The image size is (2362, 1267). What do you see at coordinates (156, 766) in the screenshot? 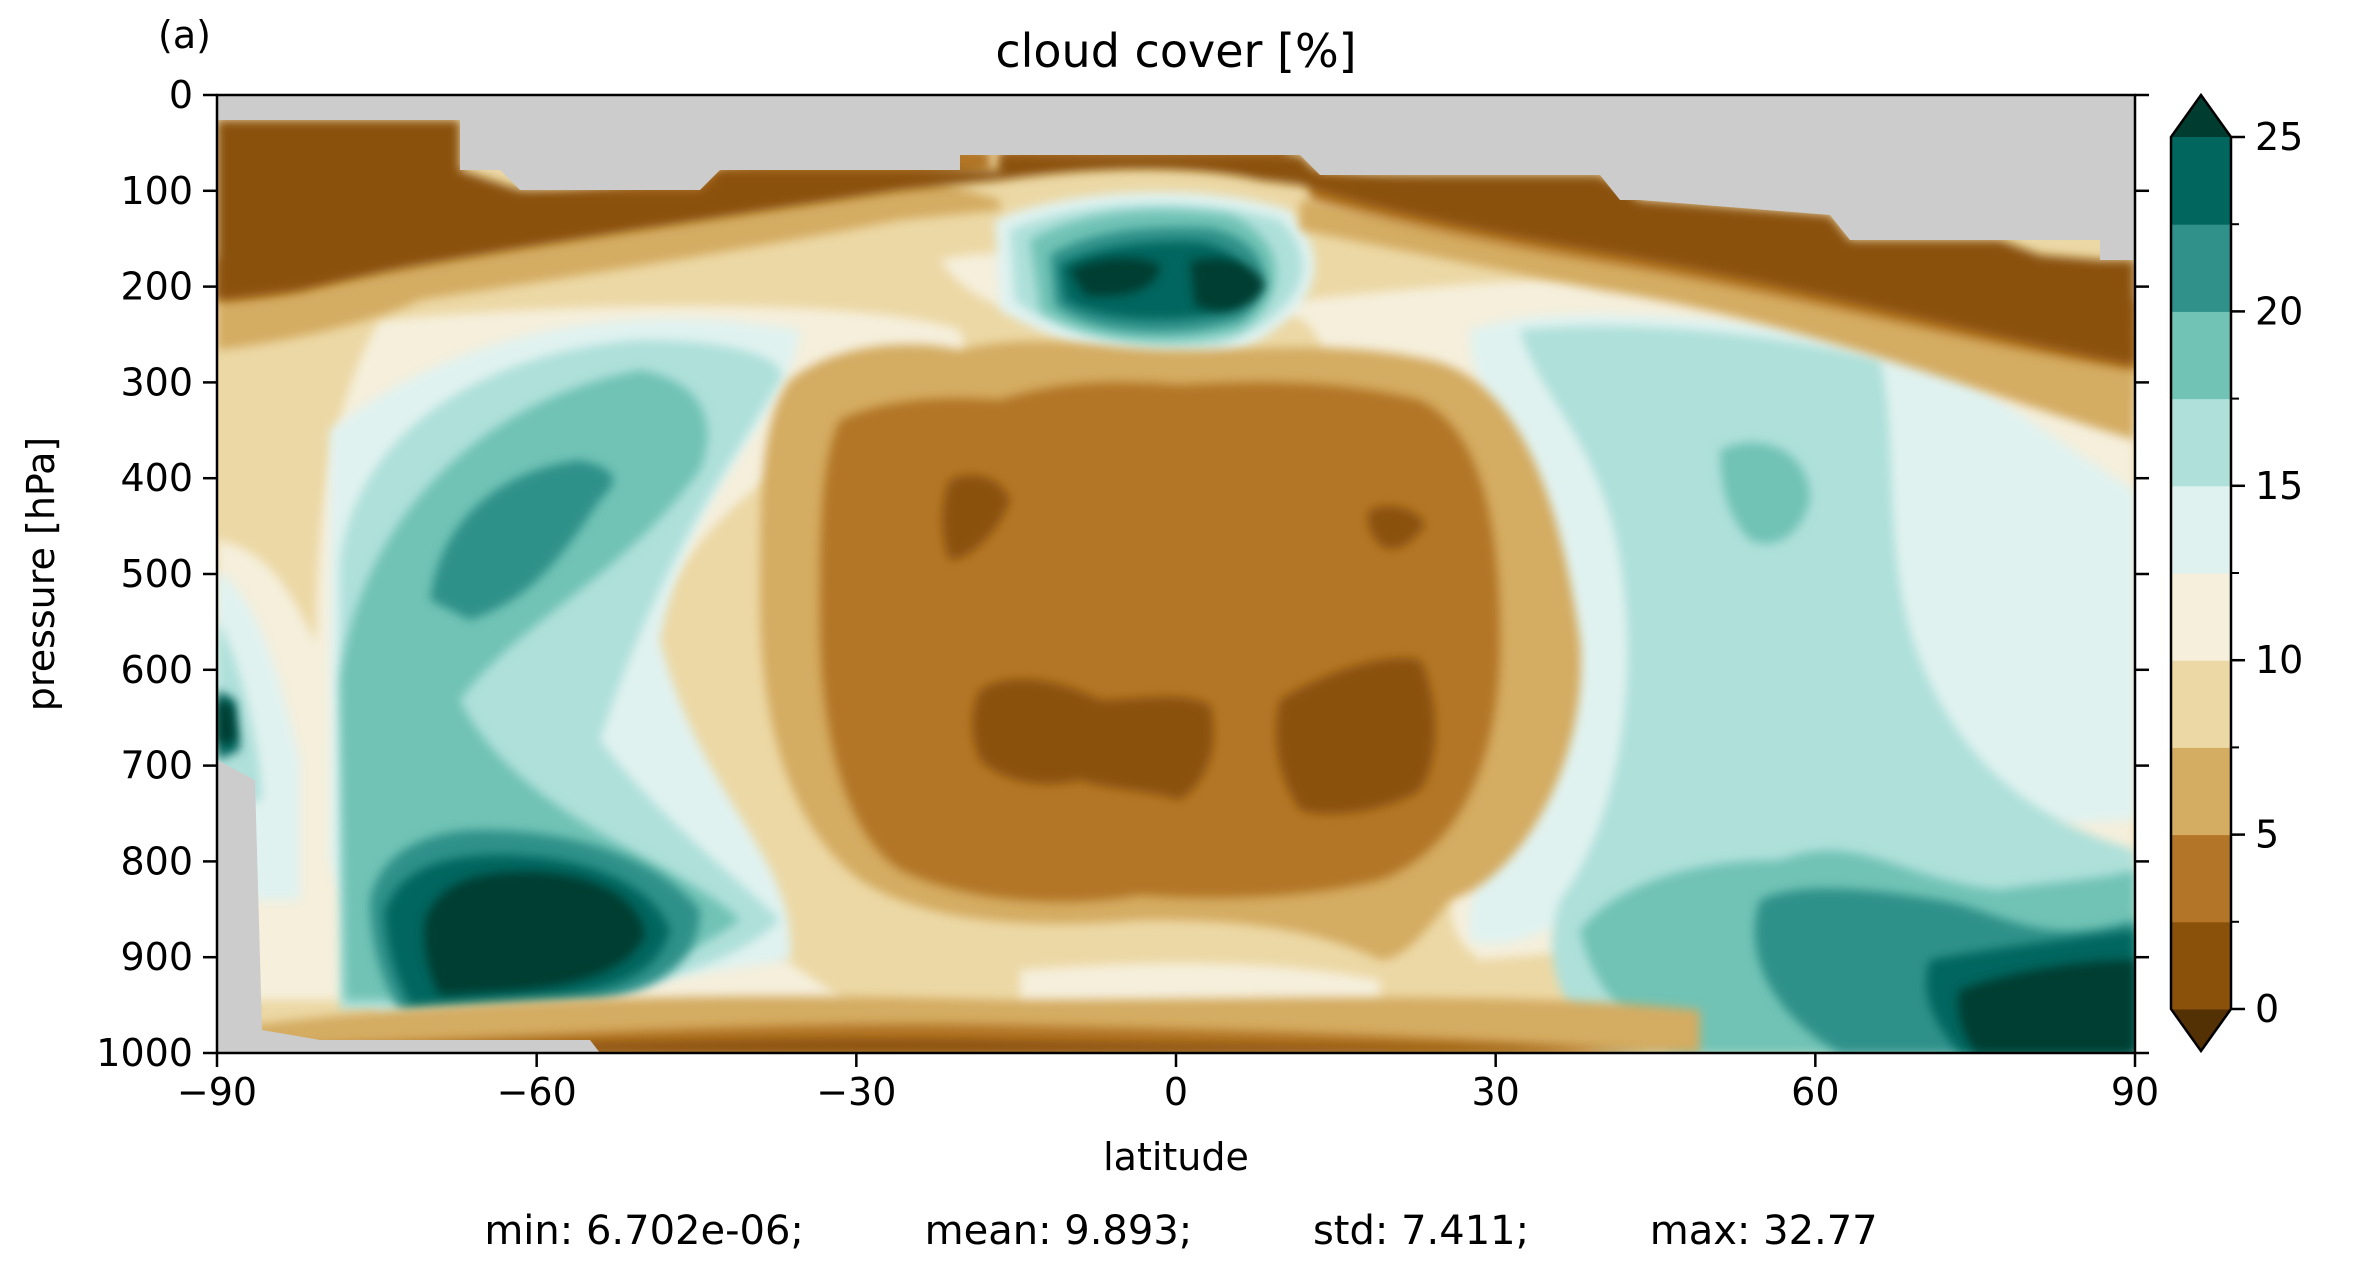
I see `y-tick-label: 700` at bounding box center [156, 766].